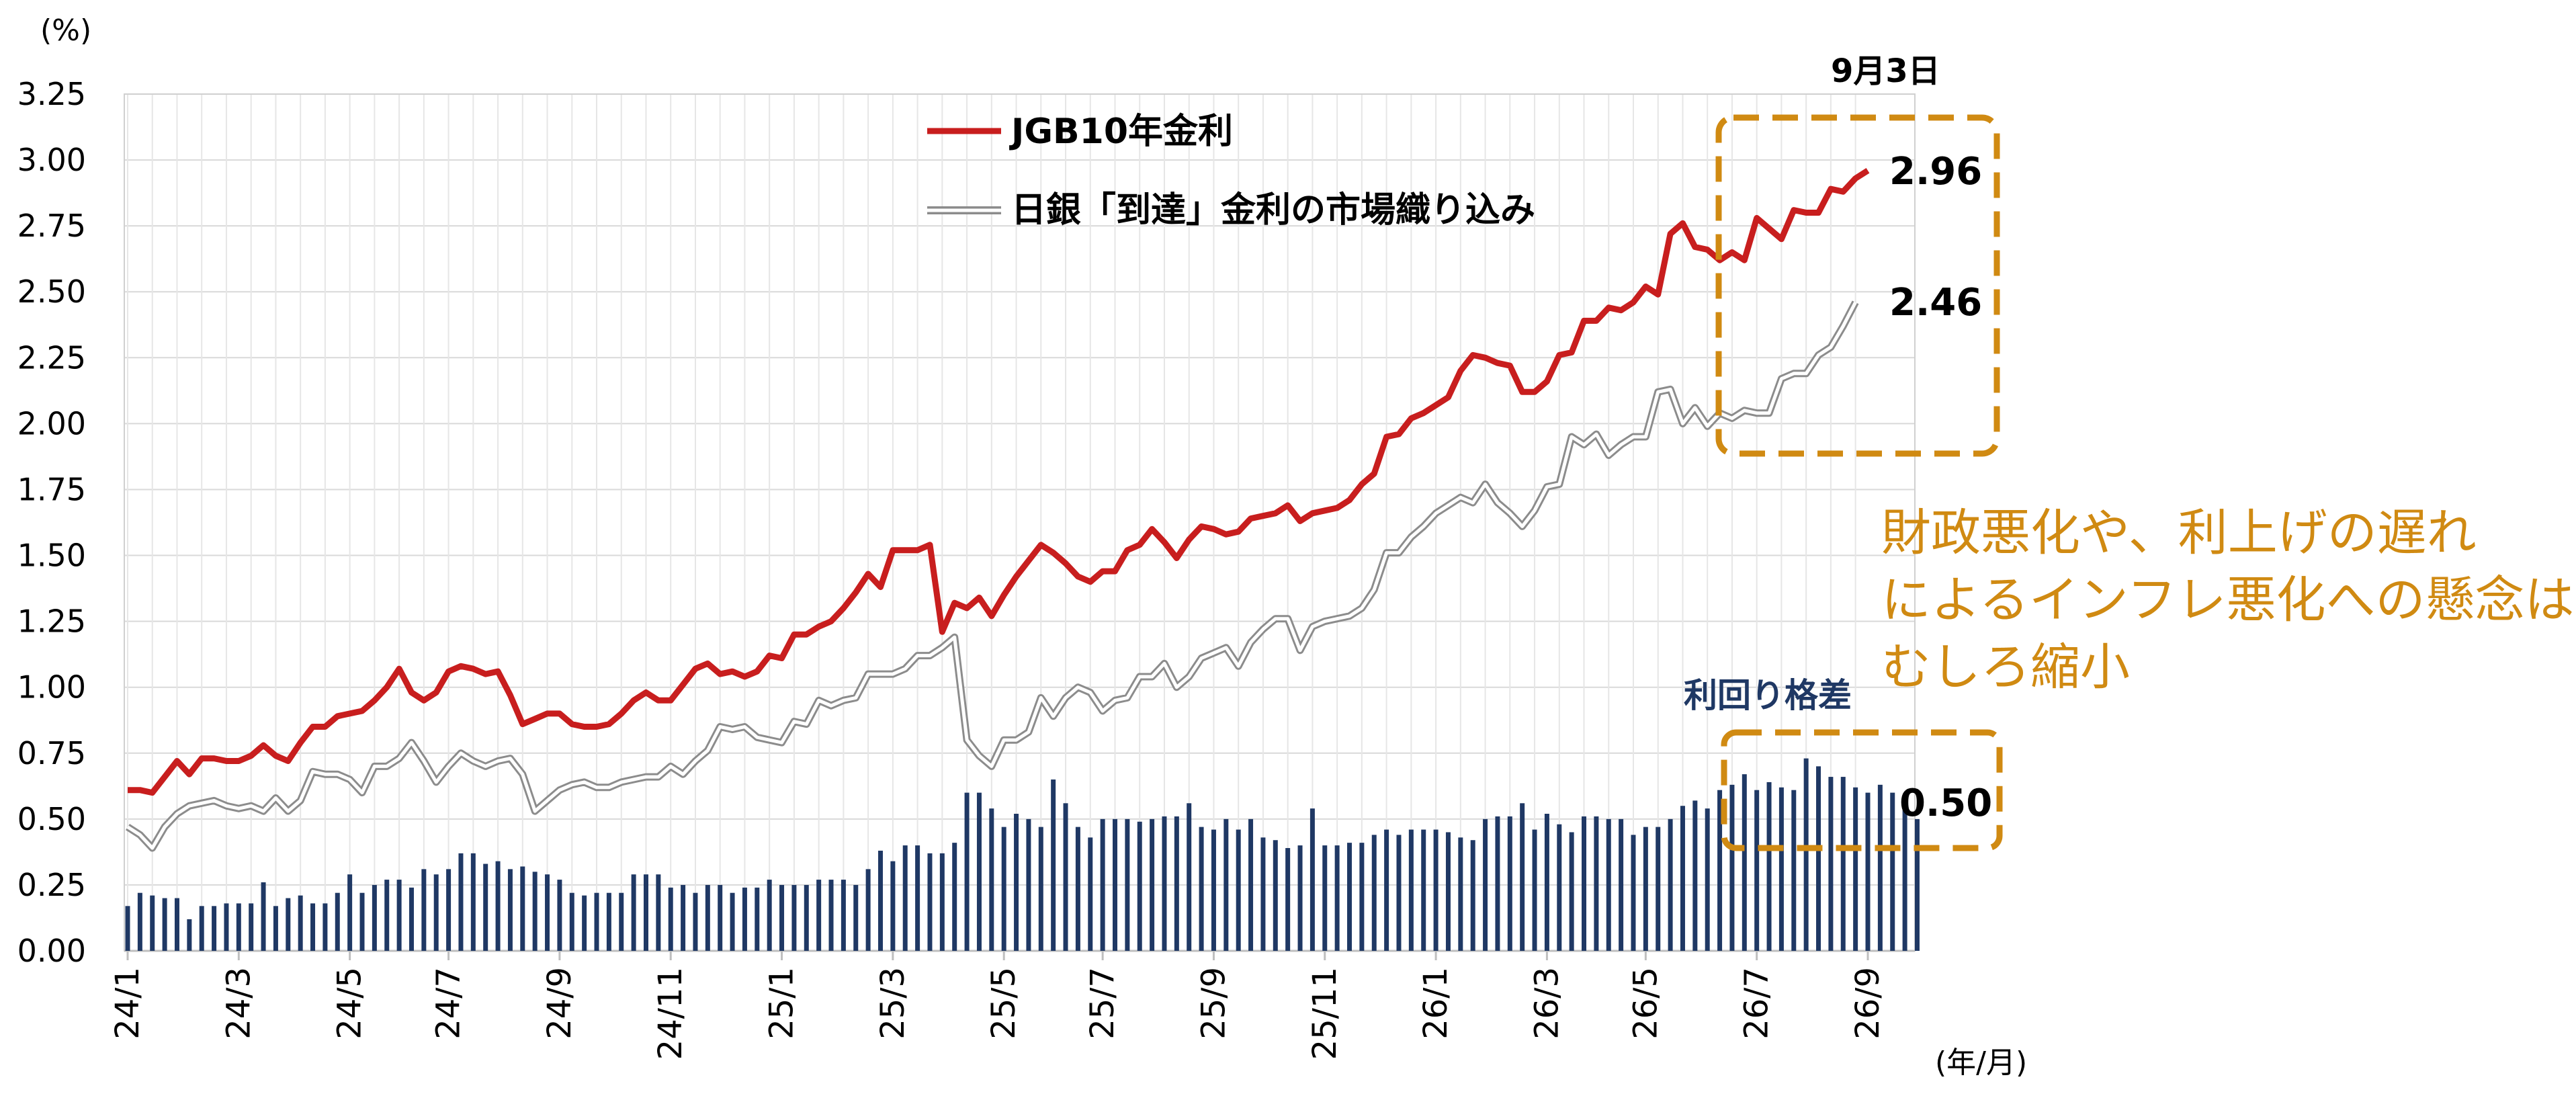 Image resolution: width=2576 pixels, height=1096 pixels. Describe the element at coordinates (1102, 1003) in the screenshot. I see `x-tick-label: 25/7` at that location.